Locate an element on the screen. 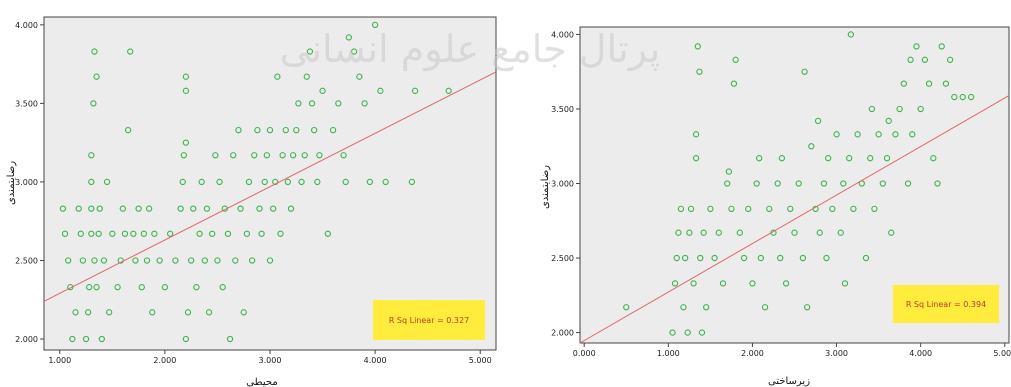 This screenshot has width=1011, height=387. x-tick-label: 0.000 is located at coordinates (584, 353).